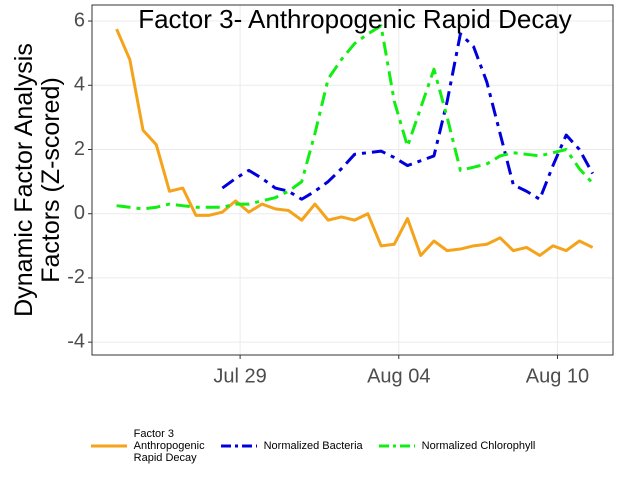 This screenshot has height=480, width=624. I want to click on chart-title: Factor 3- Anthropogenic Rapid Decay, so click(355, 19).